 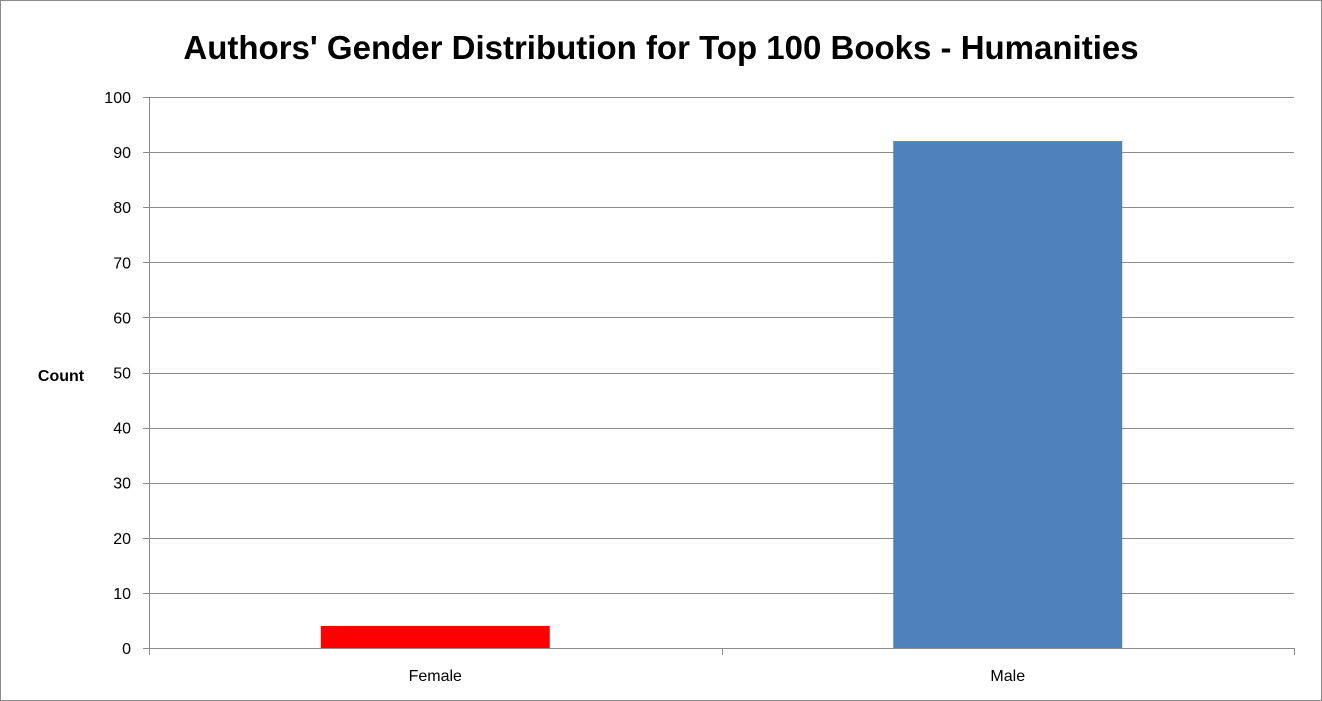 I want to click on y-tick-label: 0, so click(x=126, y=649).